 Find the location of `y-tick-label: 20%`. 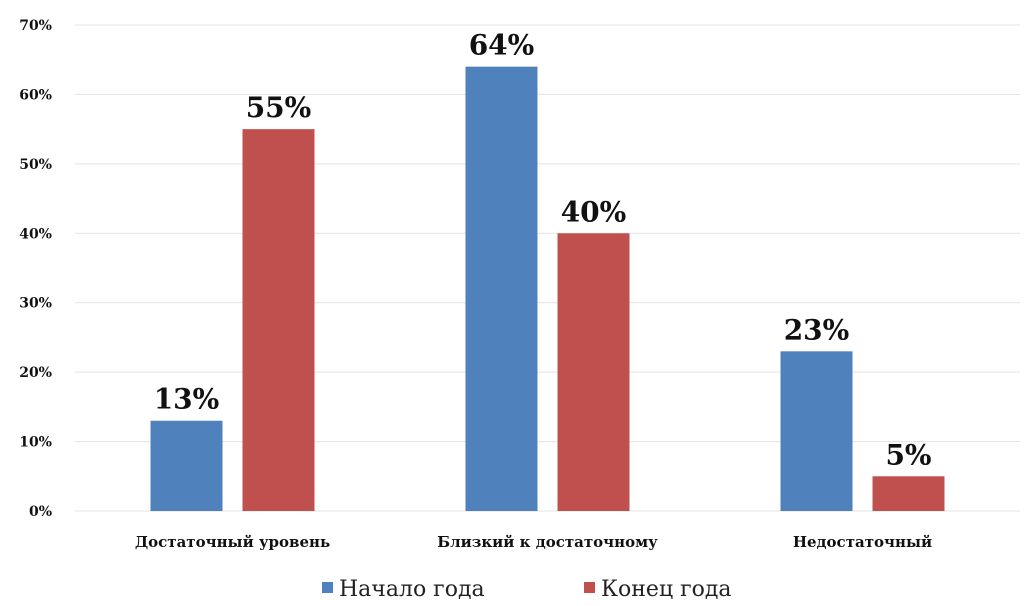

y-tick-label: 20% is located at coordinates (35, 373).